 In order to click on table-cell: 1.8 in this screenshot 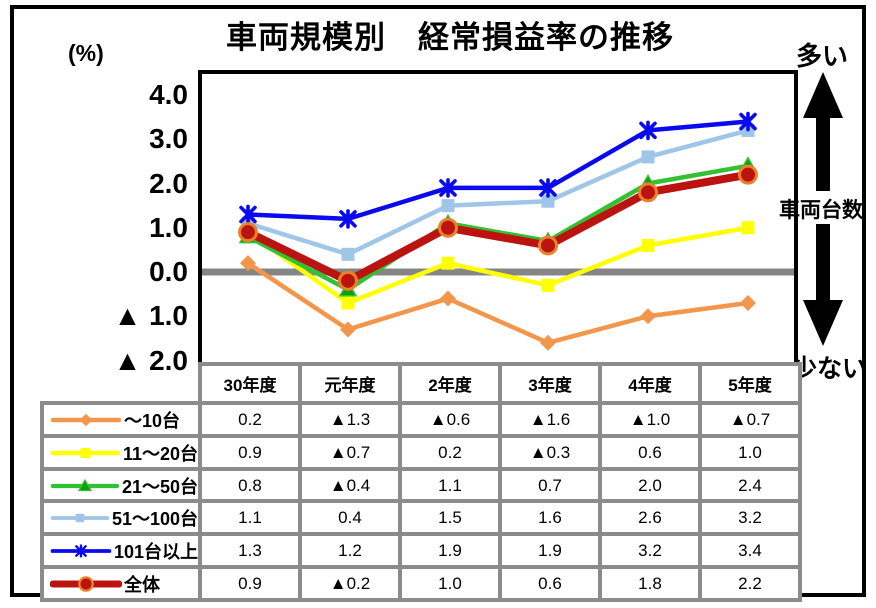, I will do `click(650, 583)`.